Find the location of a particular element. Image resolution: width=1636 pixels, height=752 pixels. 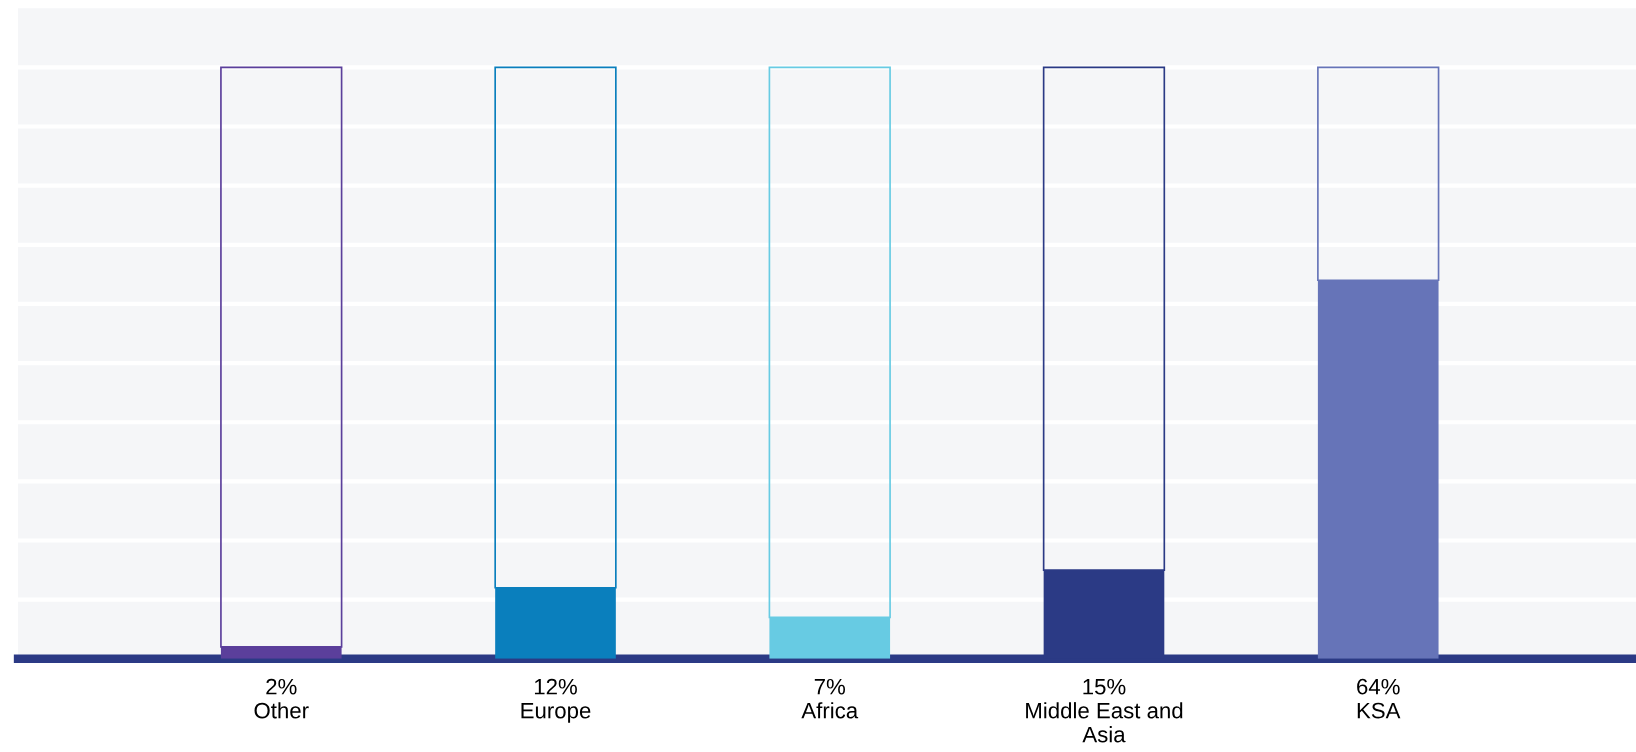

data-label: 64% is located at coordinates (1378, 686).